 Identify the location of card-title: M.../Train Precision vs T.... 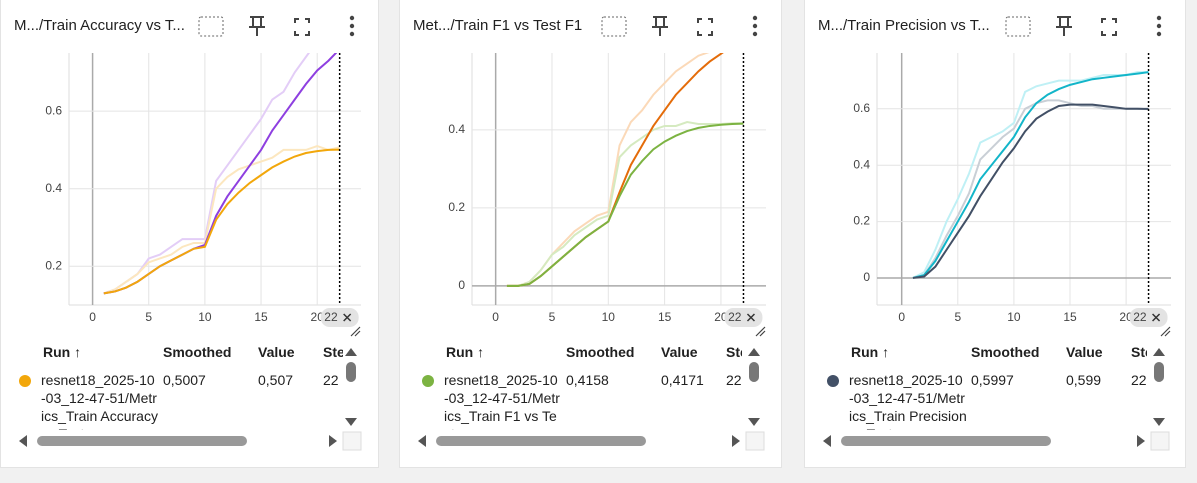
(904, 25).